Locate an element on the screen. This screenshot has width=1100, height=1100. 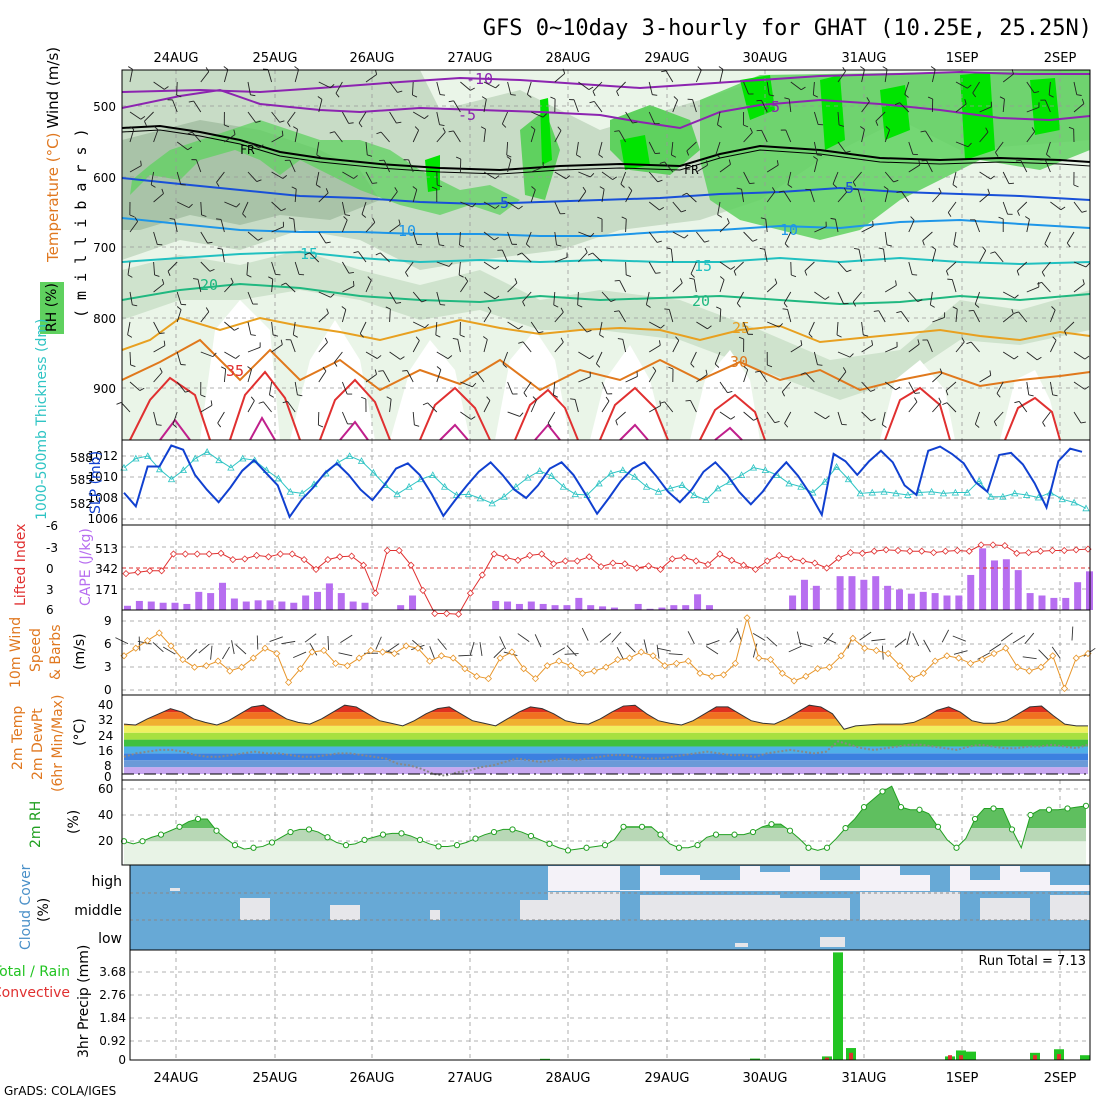
slp-tick: 1010 is located at coordinates (102, 477).